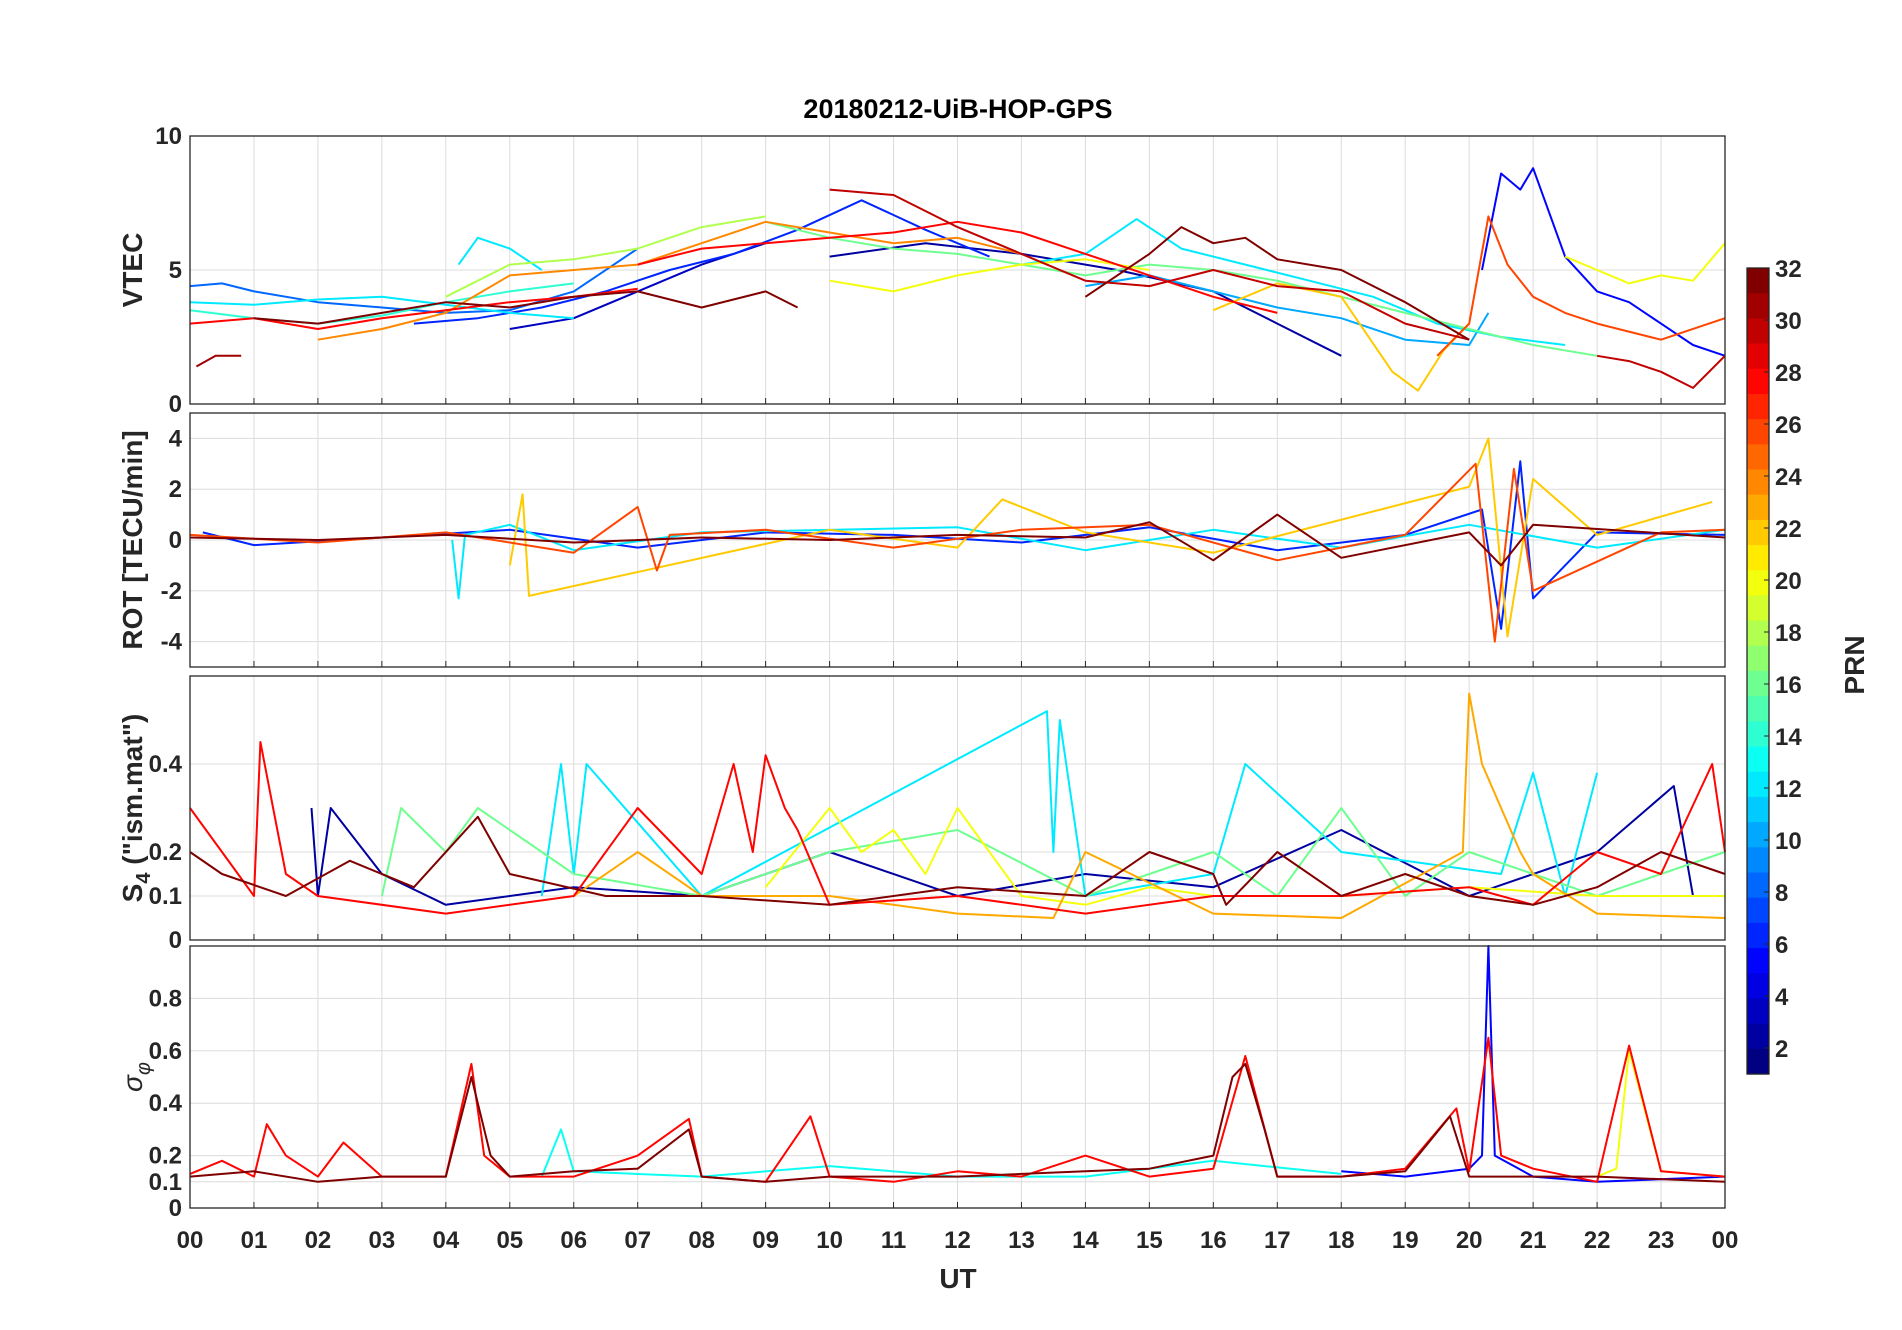 The image size is (1902, 1330). I want to click on y-tick-label: 0.4, so click(166, 1103).